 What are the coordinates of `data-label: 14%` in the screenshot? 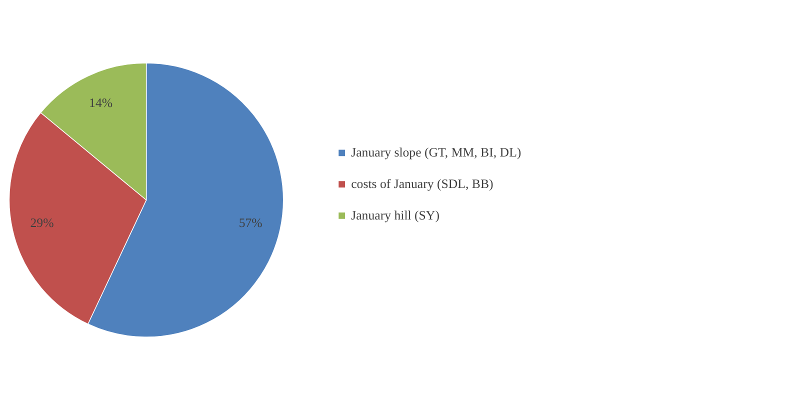 It's located at (101, 103).